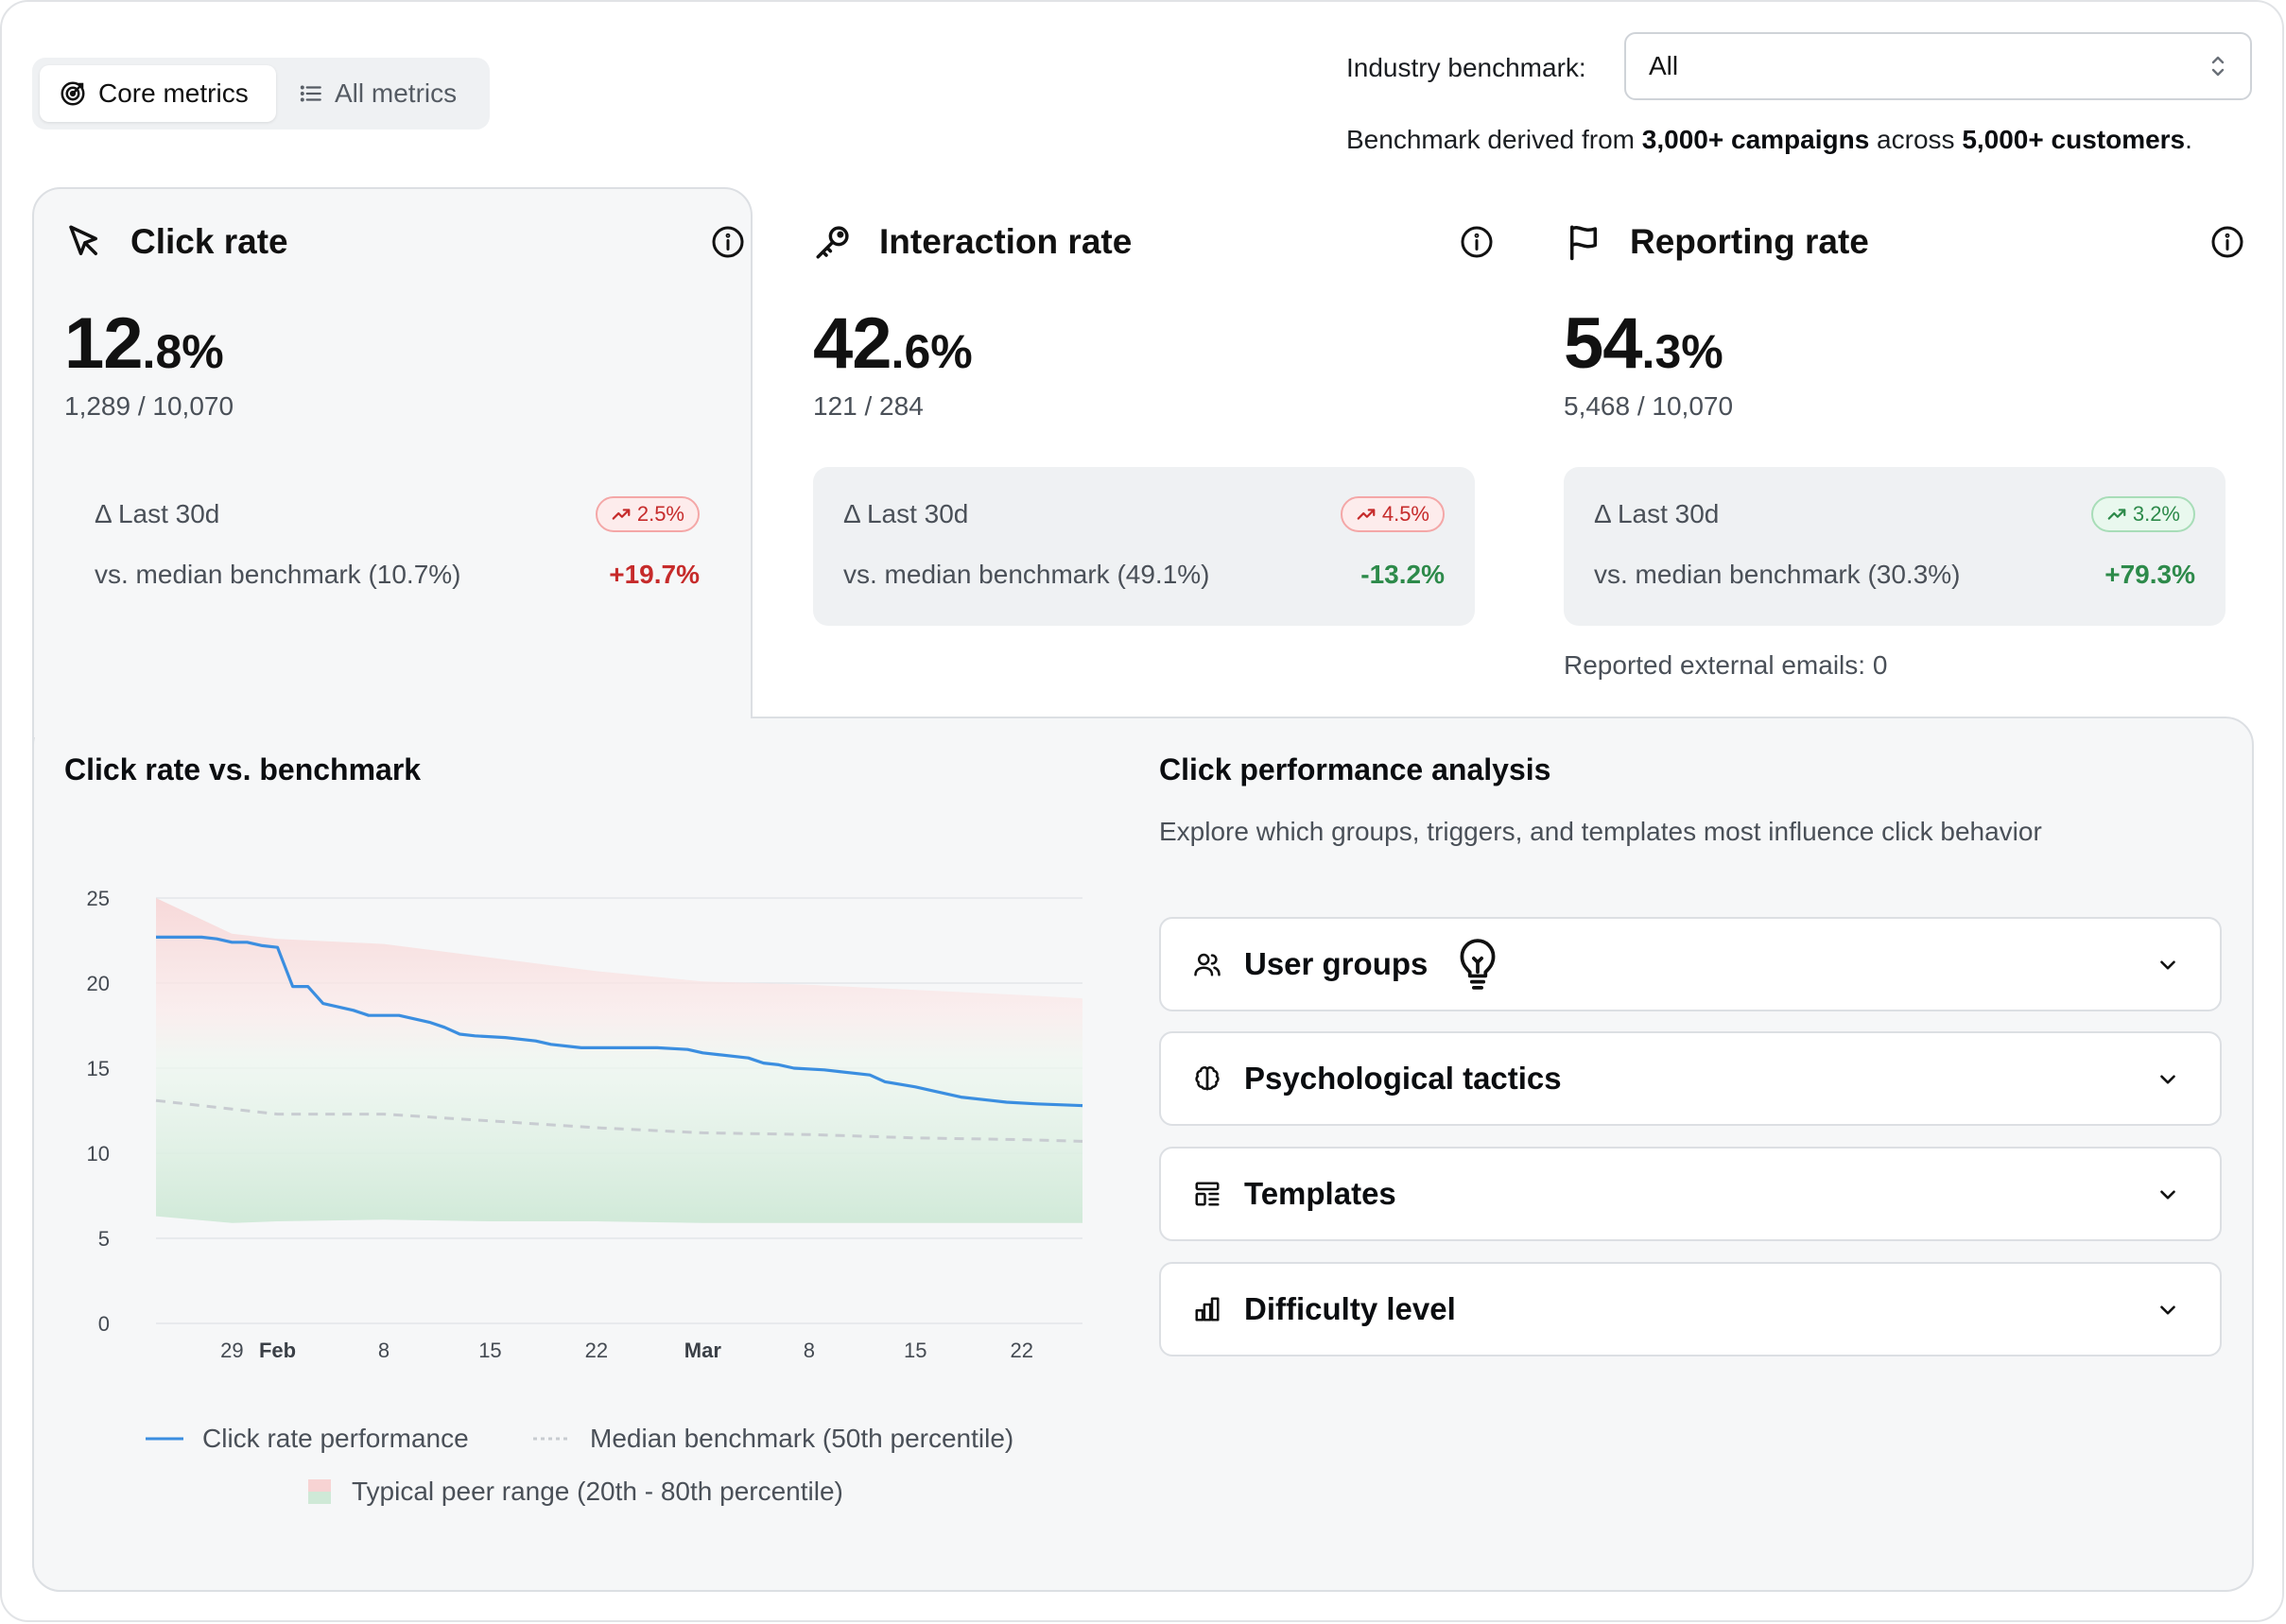 The height and width of the screenshot is (1624, 2286). Describe the element at coordinates (310, 93) in the screenshot. I see `list-icon` at that location.